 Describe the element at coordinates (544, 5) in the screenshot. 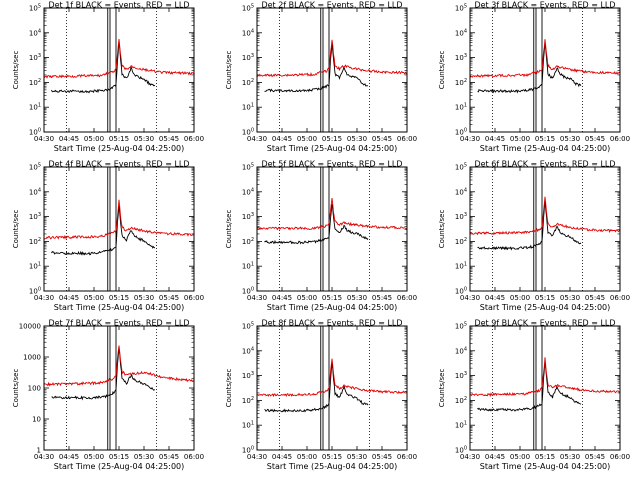

I see `panel-title: Det 3f BLACK = Events, RED = LLD` at that location.